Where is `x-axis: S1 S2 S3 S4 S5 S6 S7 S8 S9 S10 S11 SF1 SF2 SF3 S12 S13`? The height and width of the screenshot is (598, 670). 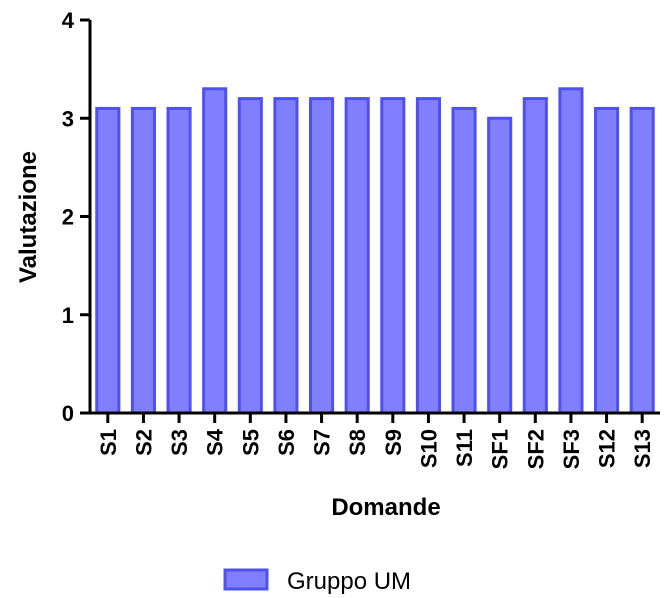
x-axis: S1 S2 S3 S4 S5 S6 S7 S8 S9 S10 S11 SF1 SF2 SF3 S12 S13 is located at coordinates (374, 440).